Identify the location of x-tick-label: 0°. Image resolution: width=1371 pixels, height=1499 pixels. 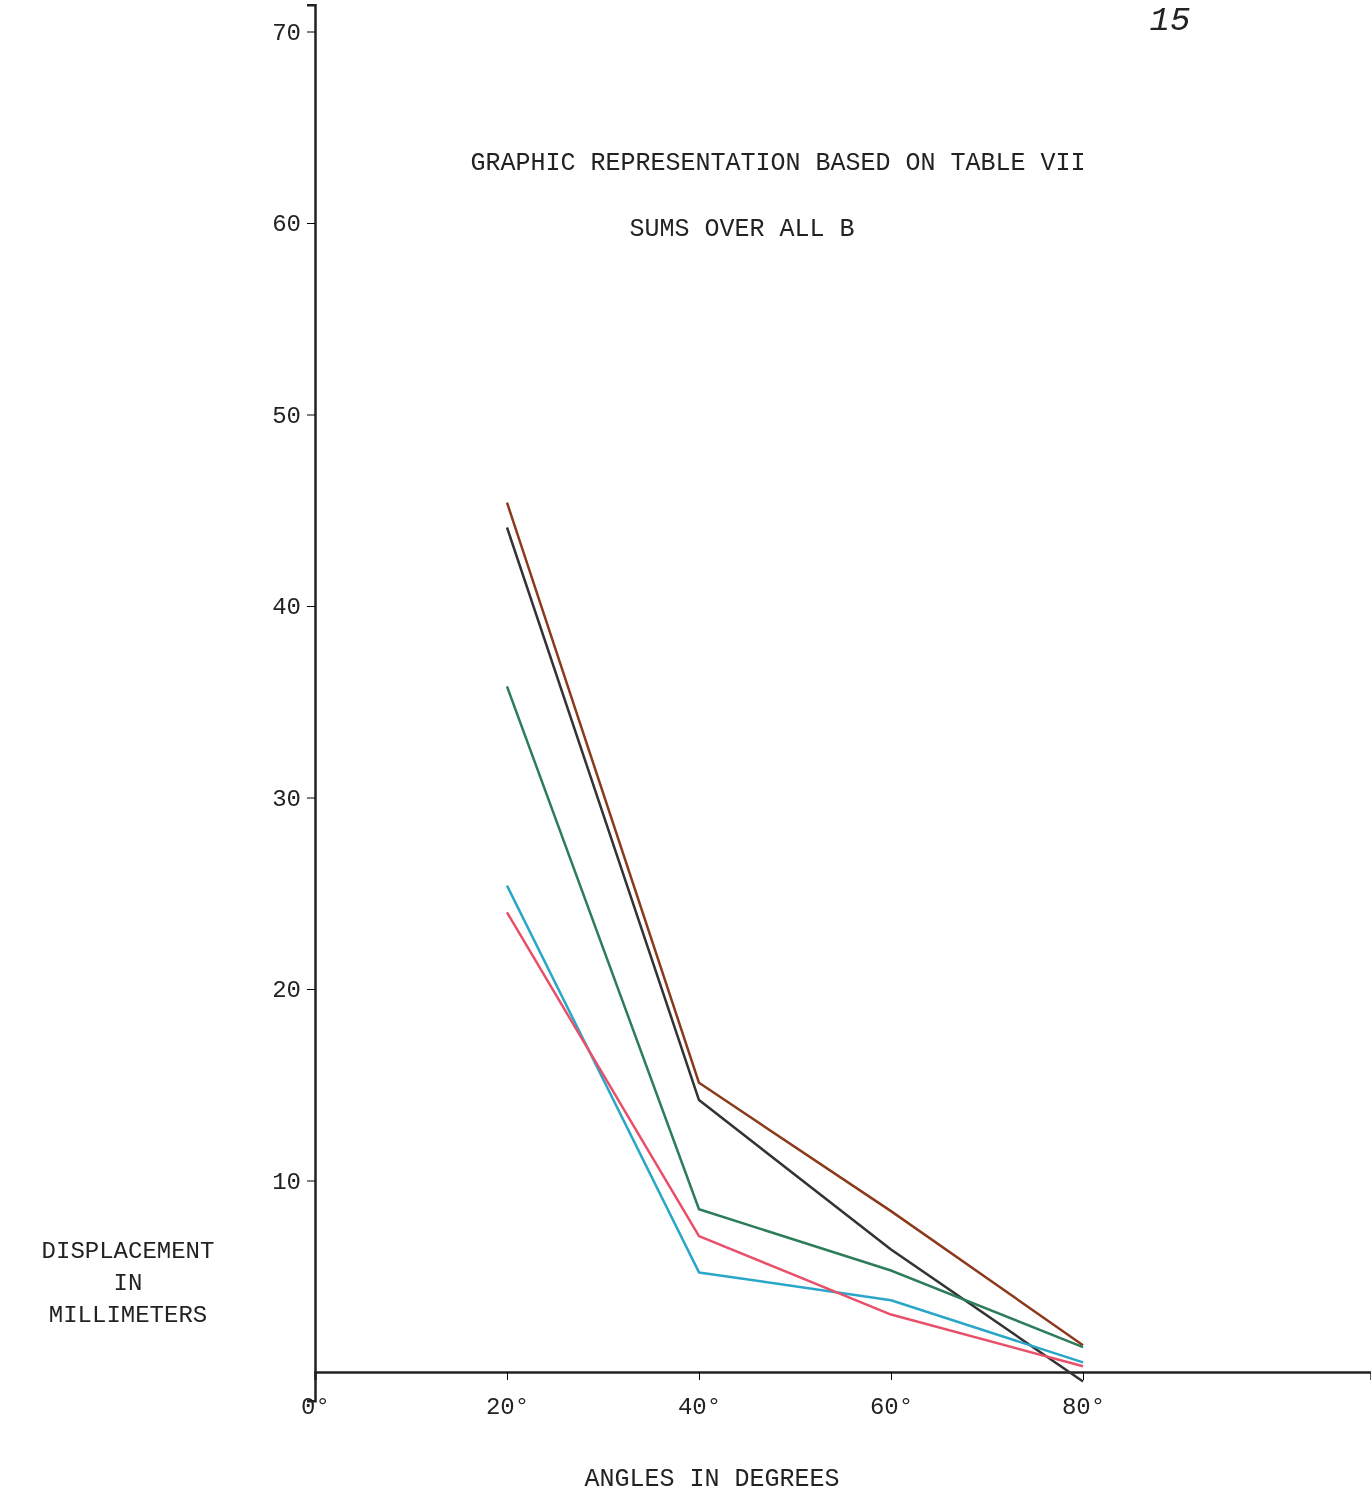
(315, 1408).